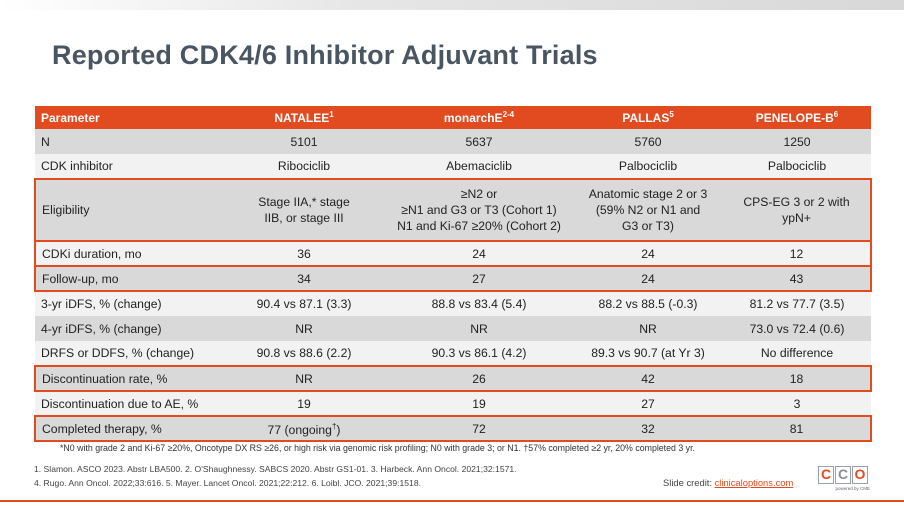  Describe the element at coordinates (452, 5) in the screenshot. I see `top-gradient-bar` at that location.